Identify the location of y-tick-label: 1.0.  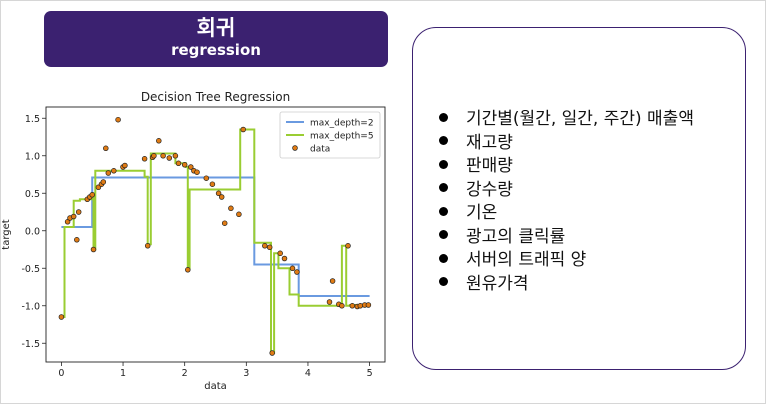
(32, 156).